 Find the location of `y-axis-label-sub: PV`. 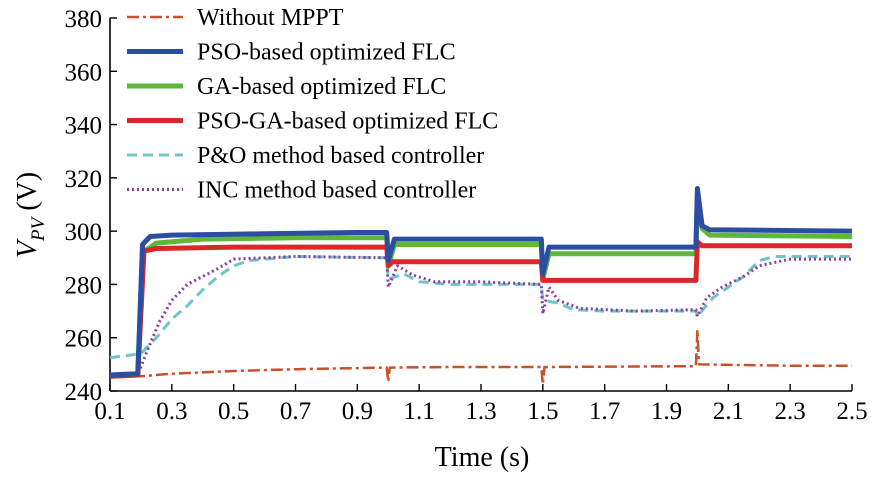

y-axis-label-sub: PV is located at coordinates (38, 228).